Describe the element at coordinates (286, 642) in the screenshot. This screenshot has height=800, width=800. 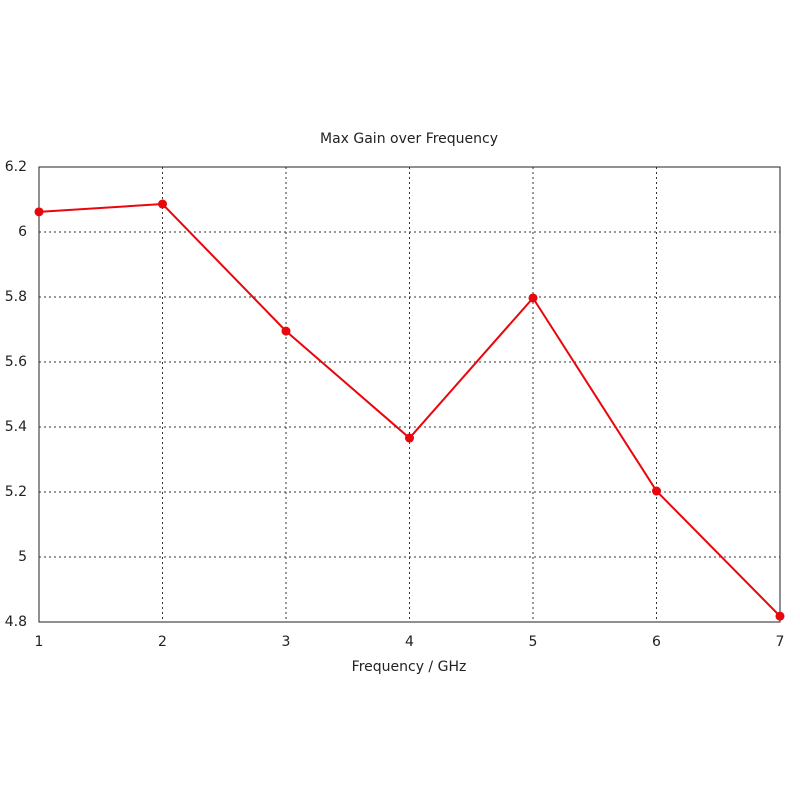
I see `x-tick-label: 3` at that location.